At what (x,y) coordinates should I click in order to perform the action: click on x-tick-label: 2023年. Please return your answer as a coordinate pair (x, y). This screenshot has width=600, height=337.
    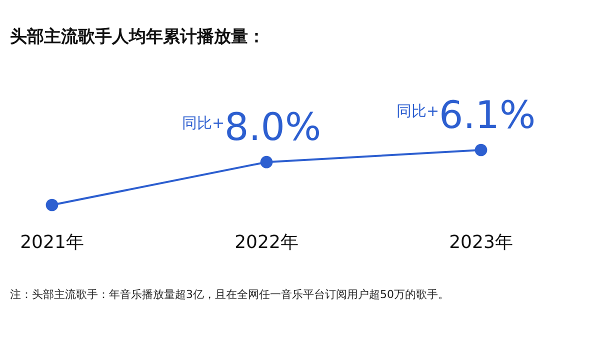
    Looking at the image, I should click on (481, 242).